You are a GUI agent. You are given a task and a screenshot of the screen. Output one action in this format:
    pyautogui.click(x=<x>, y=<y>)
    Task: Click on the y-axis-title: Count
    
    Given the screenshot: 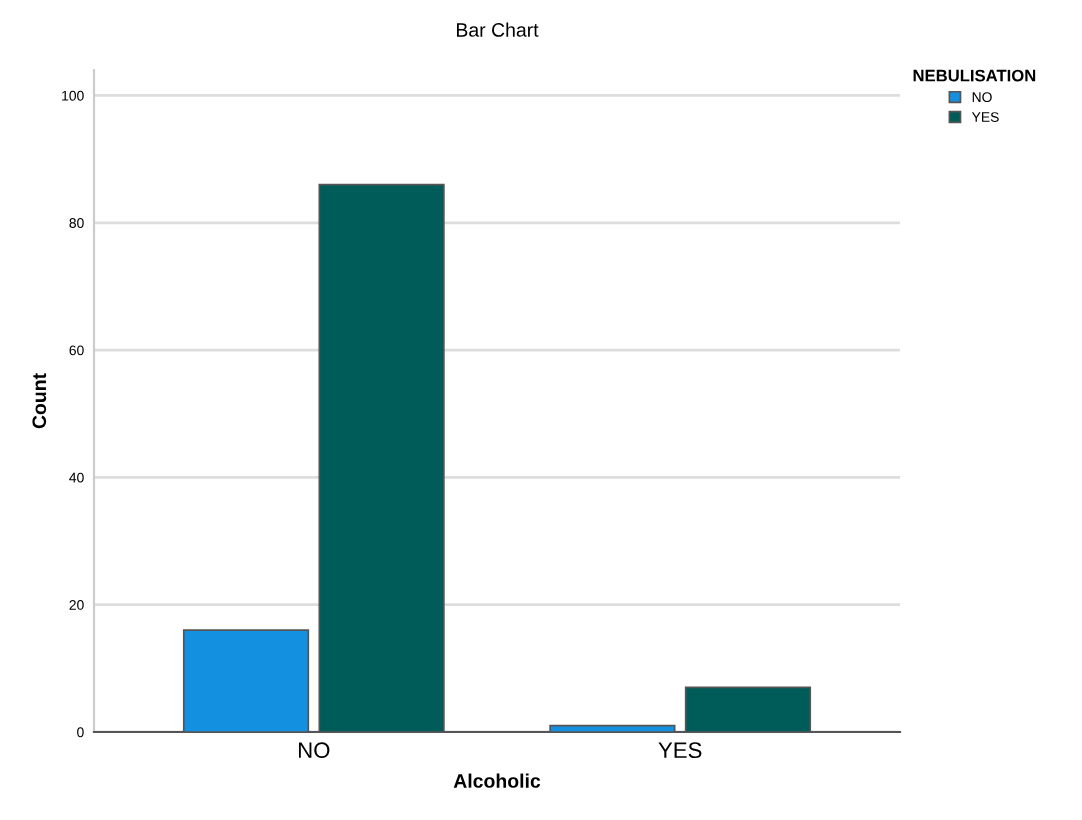 What is the action you would take?
    pyautogui.click(x=39, y=401)
    